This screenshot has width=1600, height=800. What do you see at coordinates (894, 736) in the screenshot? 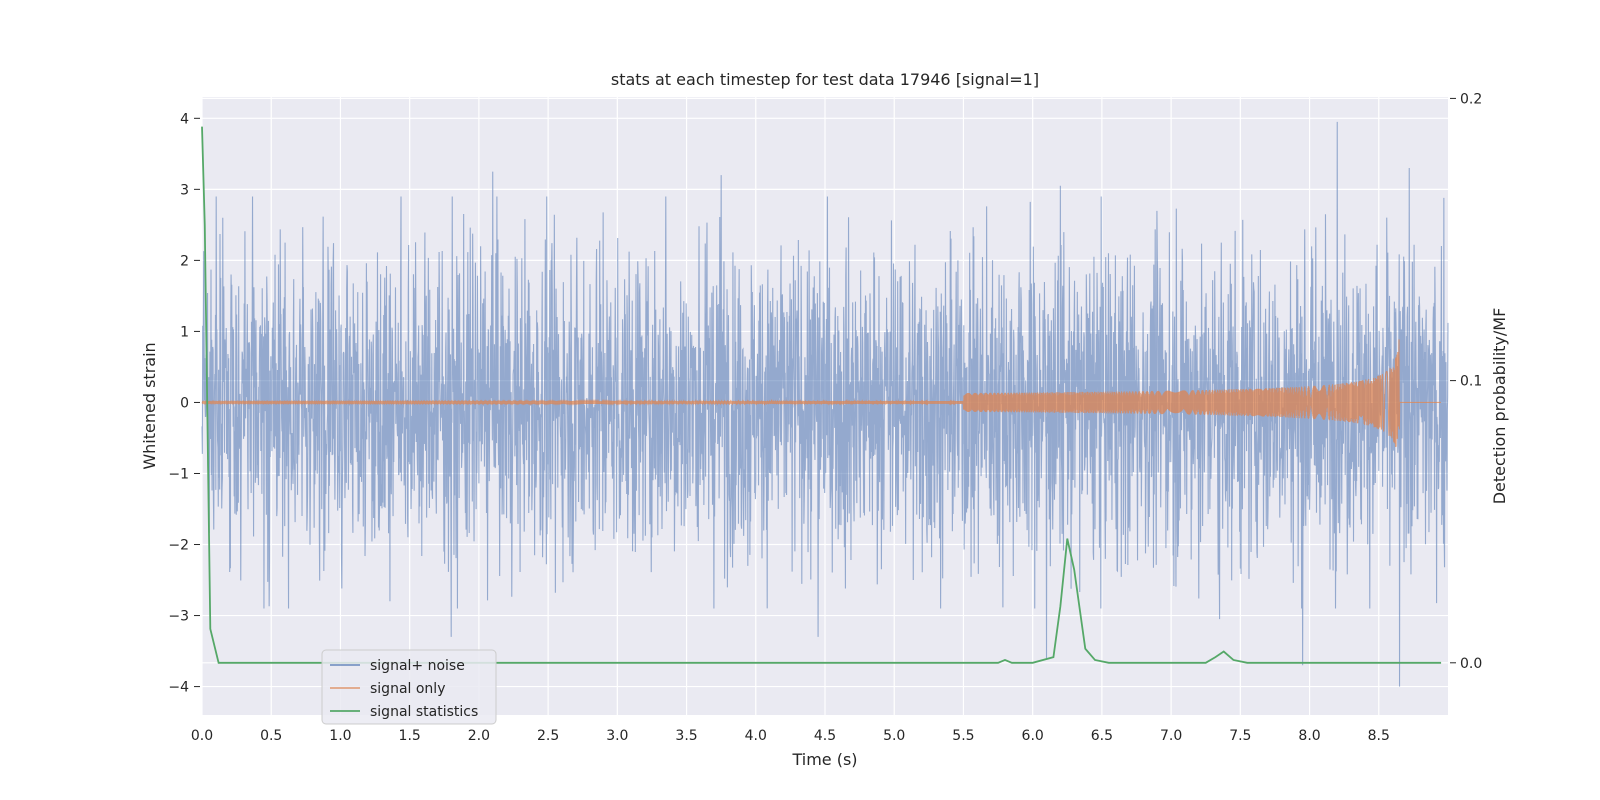
I see `x-tick-label: 5.0` at bounding box center [894, 736].